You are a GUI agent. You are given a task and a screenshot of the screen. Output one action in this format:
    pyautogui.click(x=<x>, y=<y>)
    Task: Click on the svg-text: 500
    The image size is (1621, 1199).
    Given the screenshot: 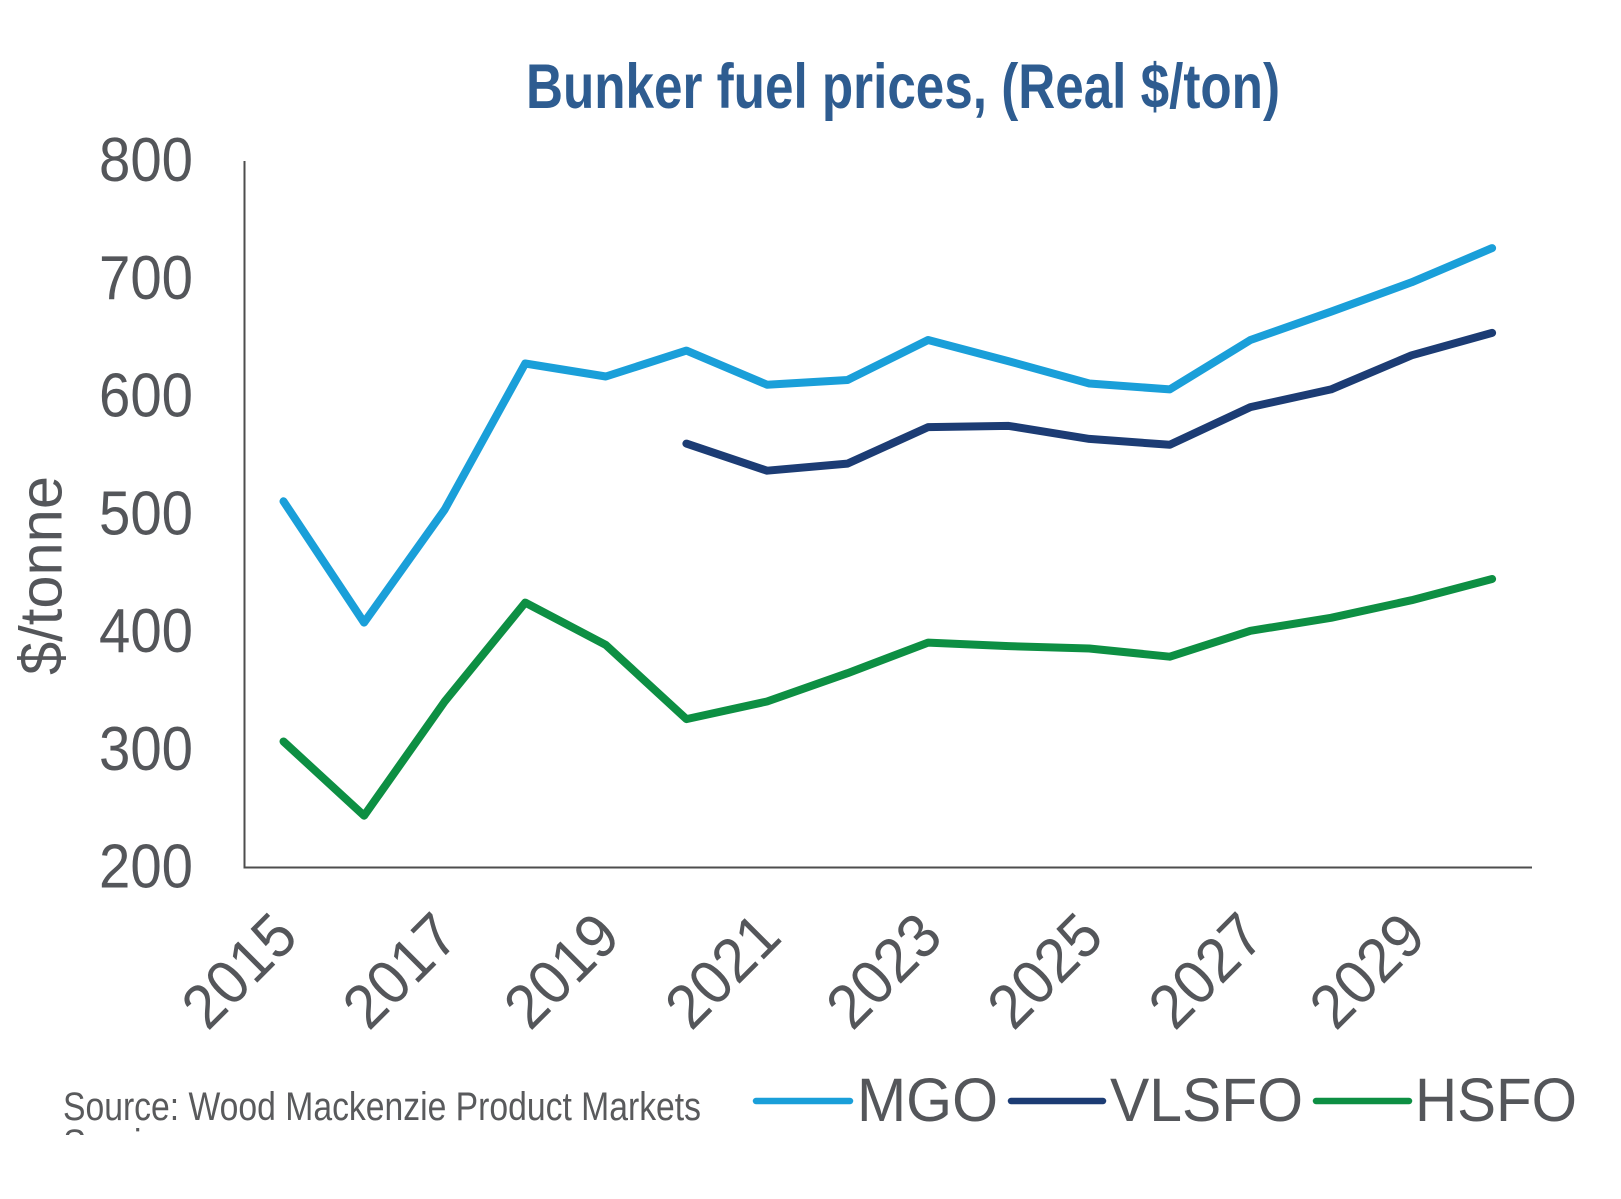 What is the action you would take?
    pyautogui.click(x=146, y=513)
    